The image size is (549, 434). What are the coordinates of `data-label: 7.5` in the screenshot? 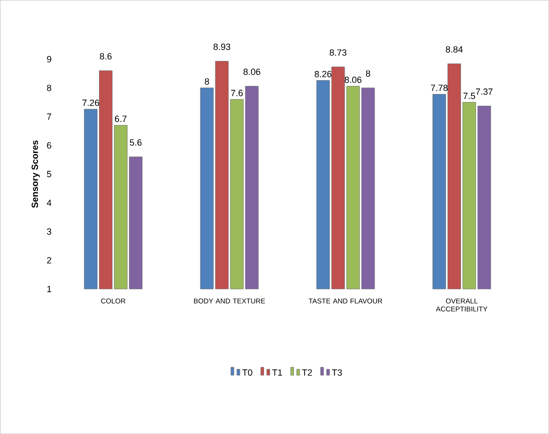 It's located at (469, 96).